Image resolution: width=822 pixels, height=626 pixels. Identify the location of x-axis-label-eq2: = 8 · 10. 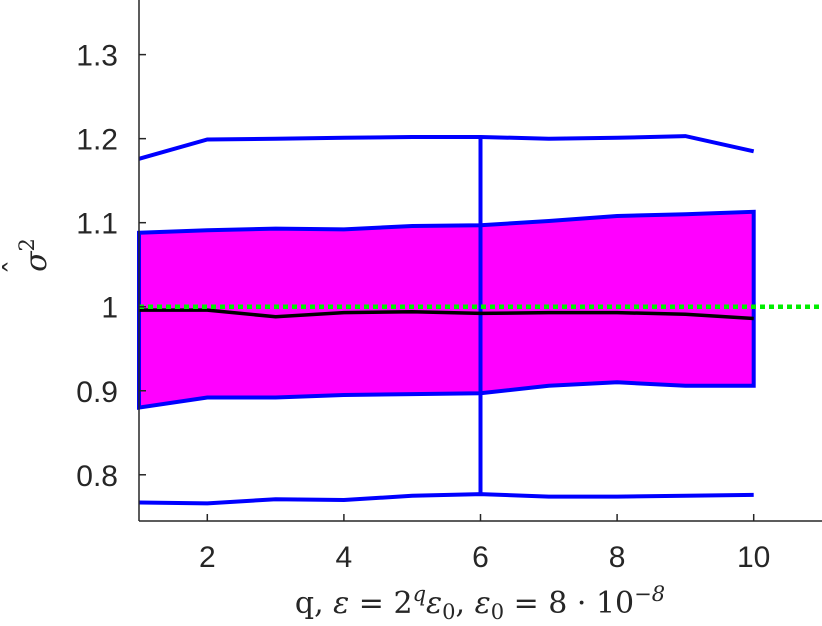
(569, 603).